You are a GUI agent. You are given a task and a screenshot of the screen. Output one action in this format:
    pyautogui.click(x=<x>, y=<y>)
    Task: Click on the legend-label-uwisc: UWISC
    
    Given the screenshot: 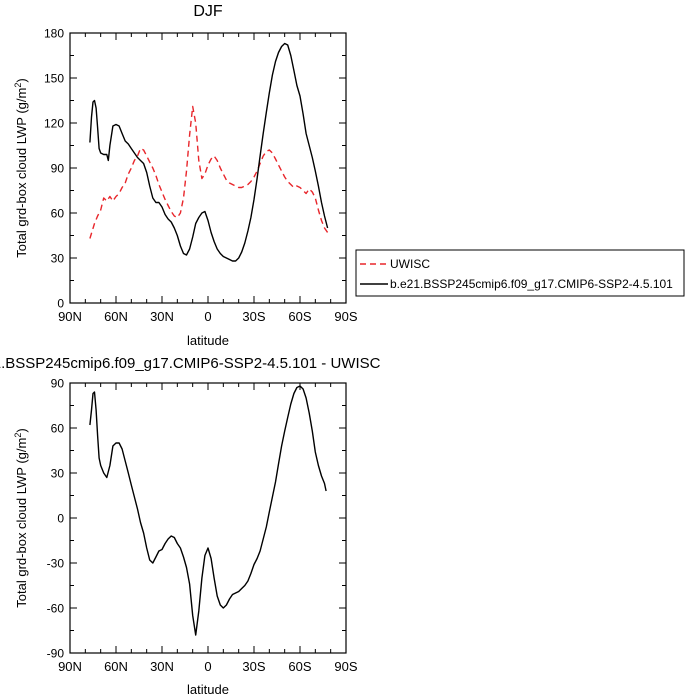 What is the action you would take?
    pyautogui.click(x=410, y=264)
    